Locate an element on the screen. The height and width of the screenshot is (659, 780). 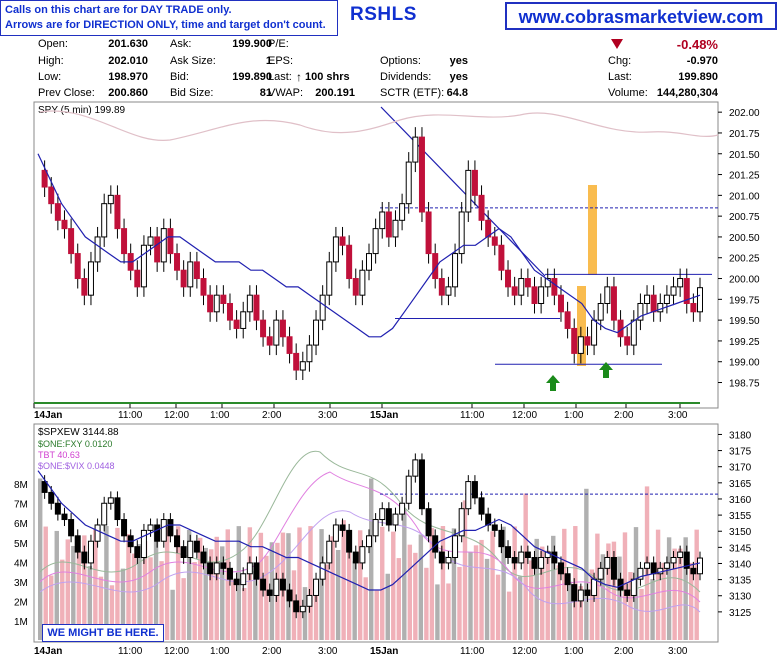
vwap-value: 200.191 is located at coordinates (335, 93).